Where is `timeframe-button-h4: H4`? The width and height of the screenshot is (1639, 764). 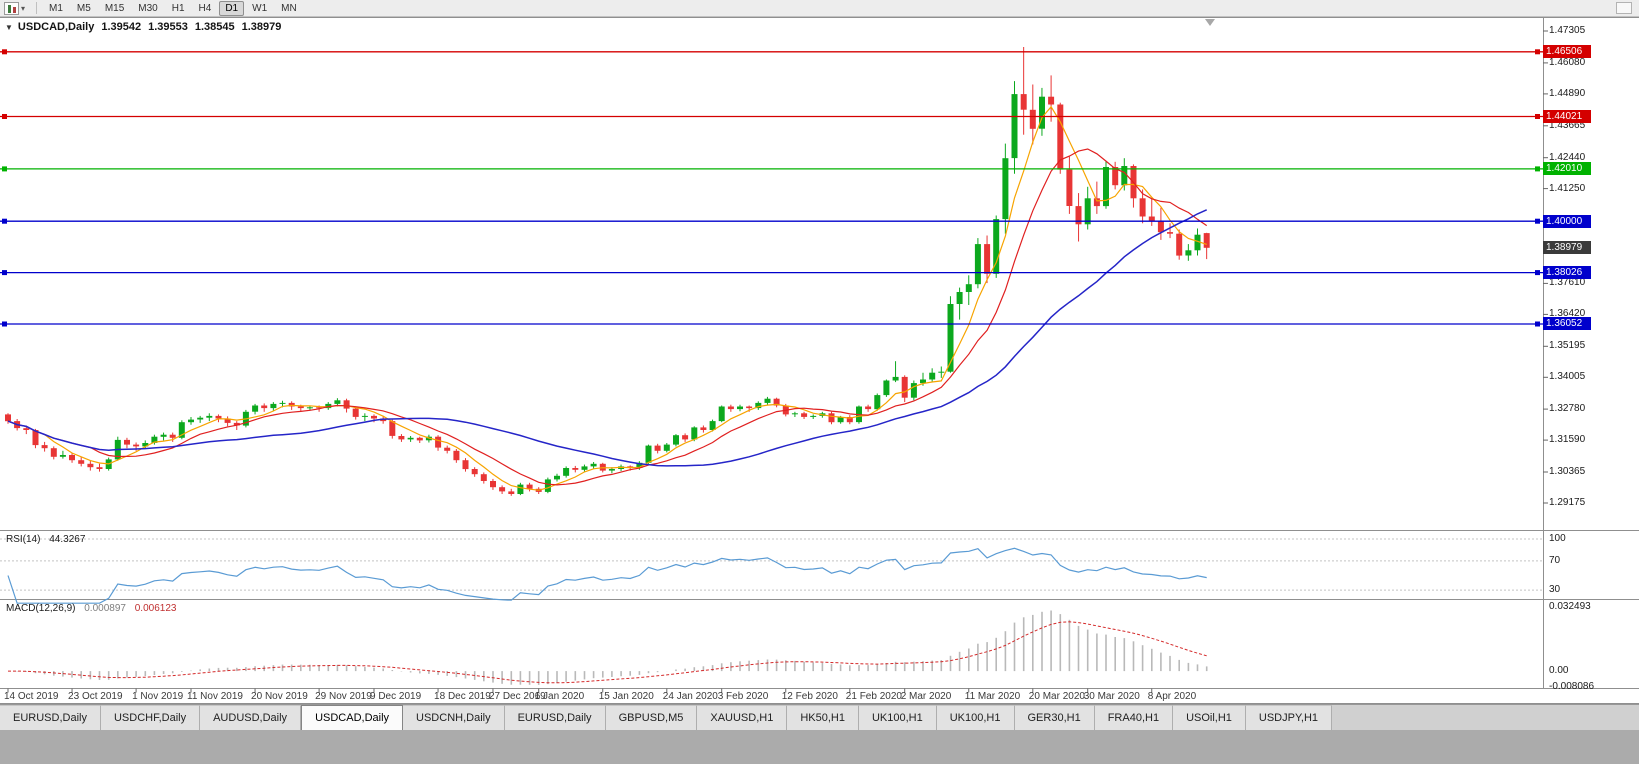 timeframe-button-h4: H4 is located at coordinates (205, 8).